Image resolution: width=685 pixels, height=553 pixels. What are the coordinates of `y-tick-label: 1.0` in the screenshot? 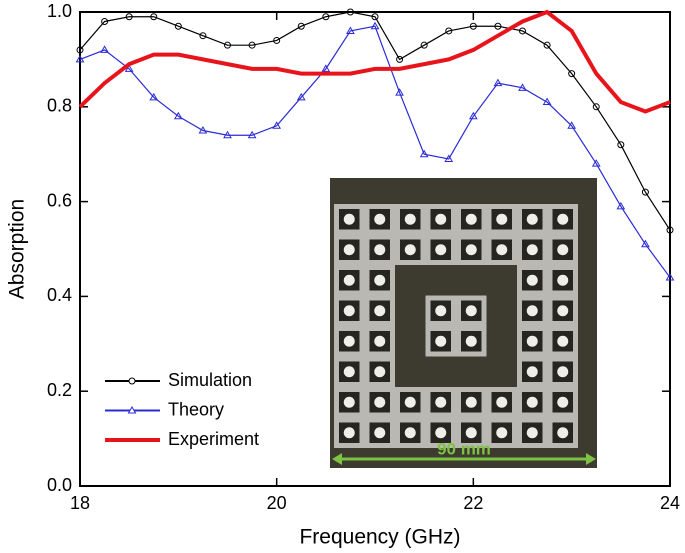 It's located at (59, 11).